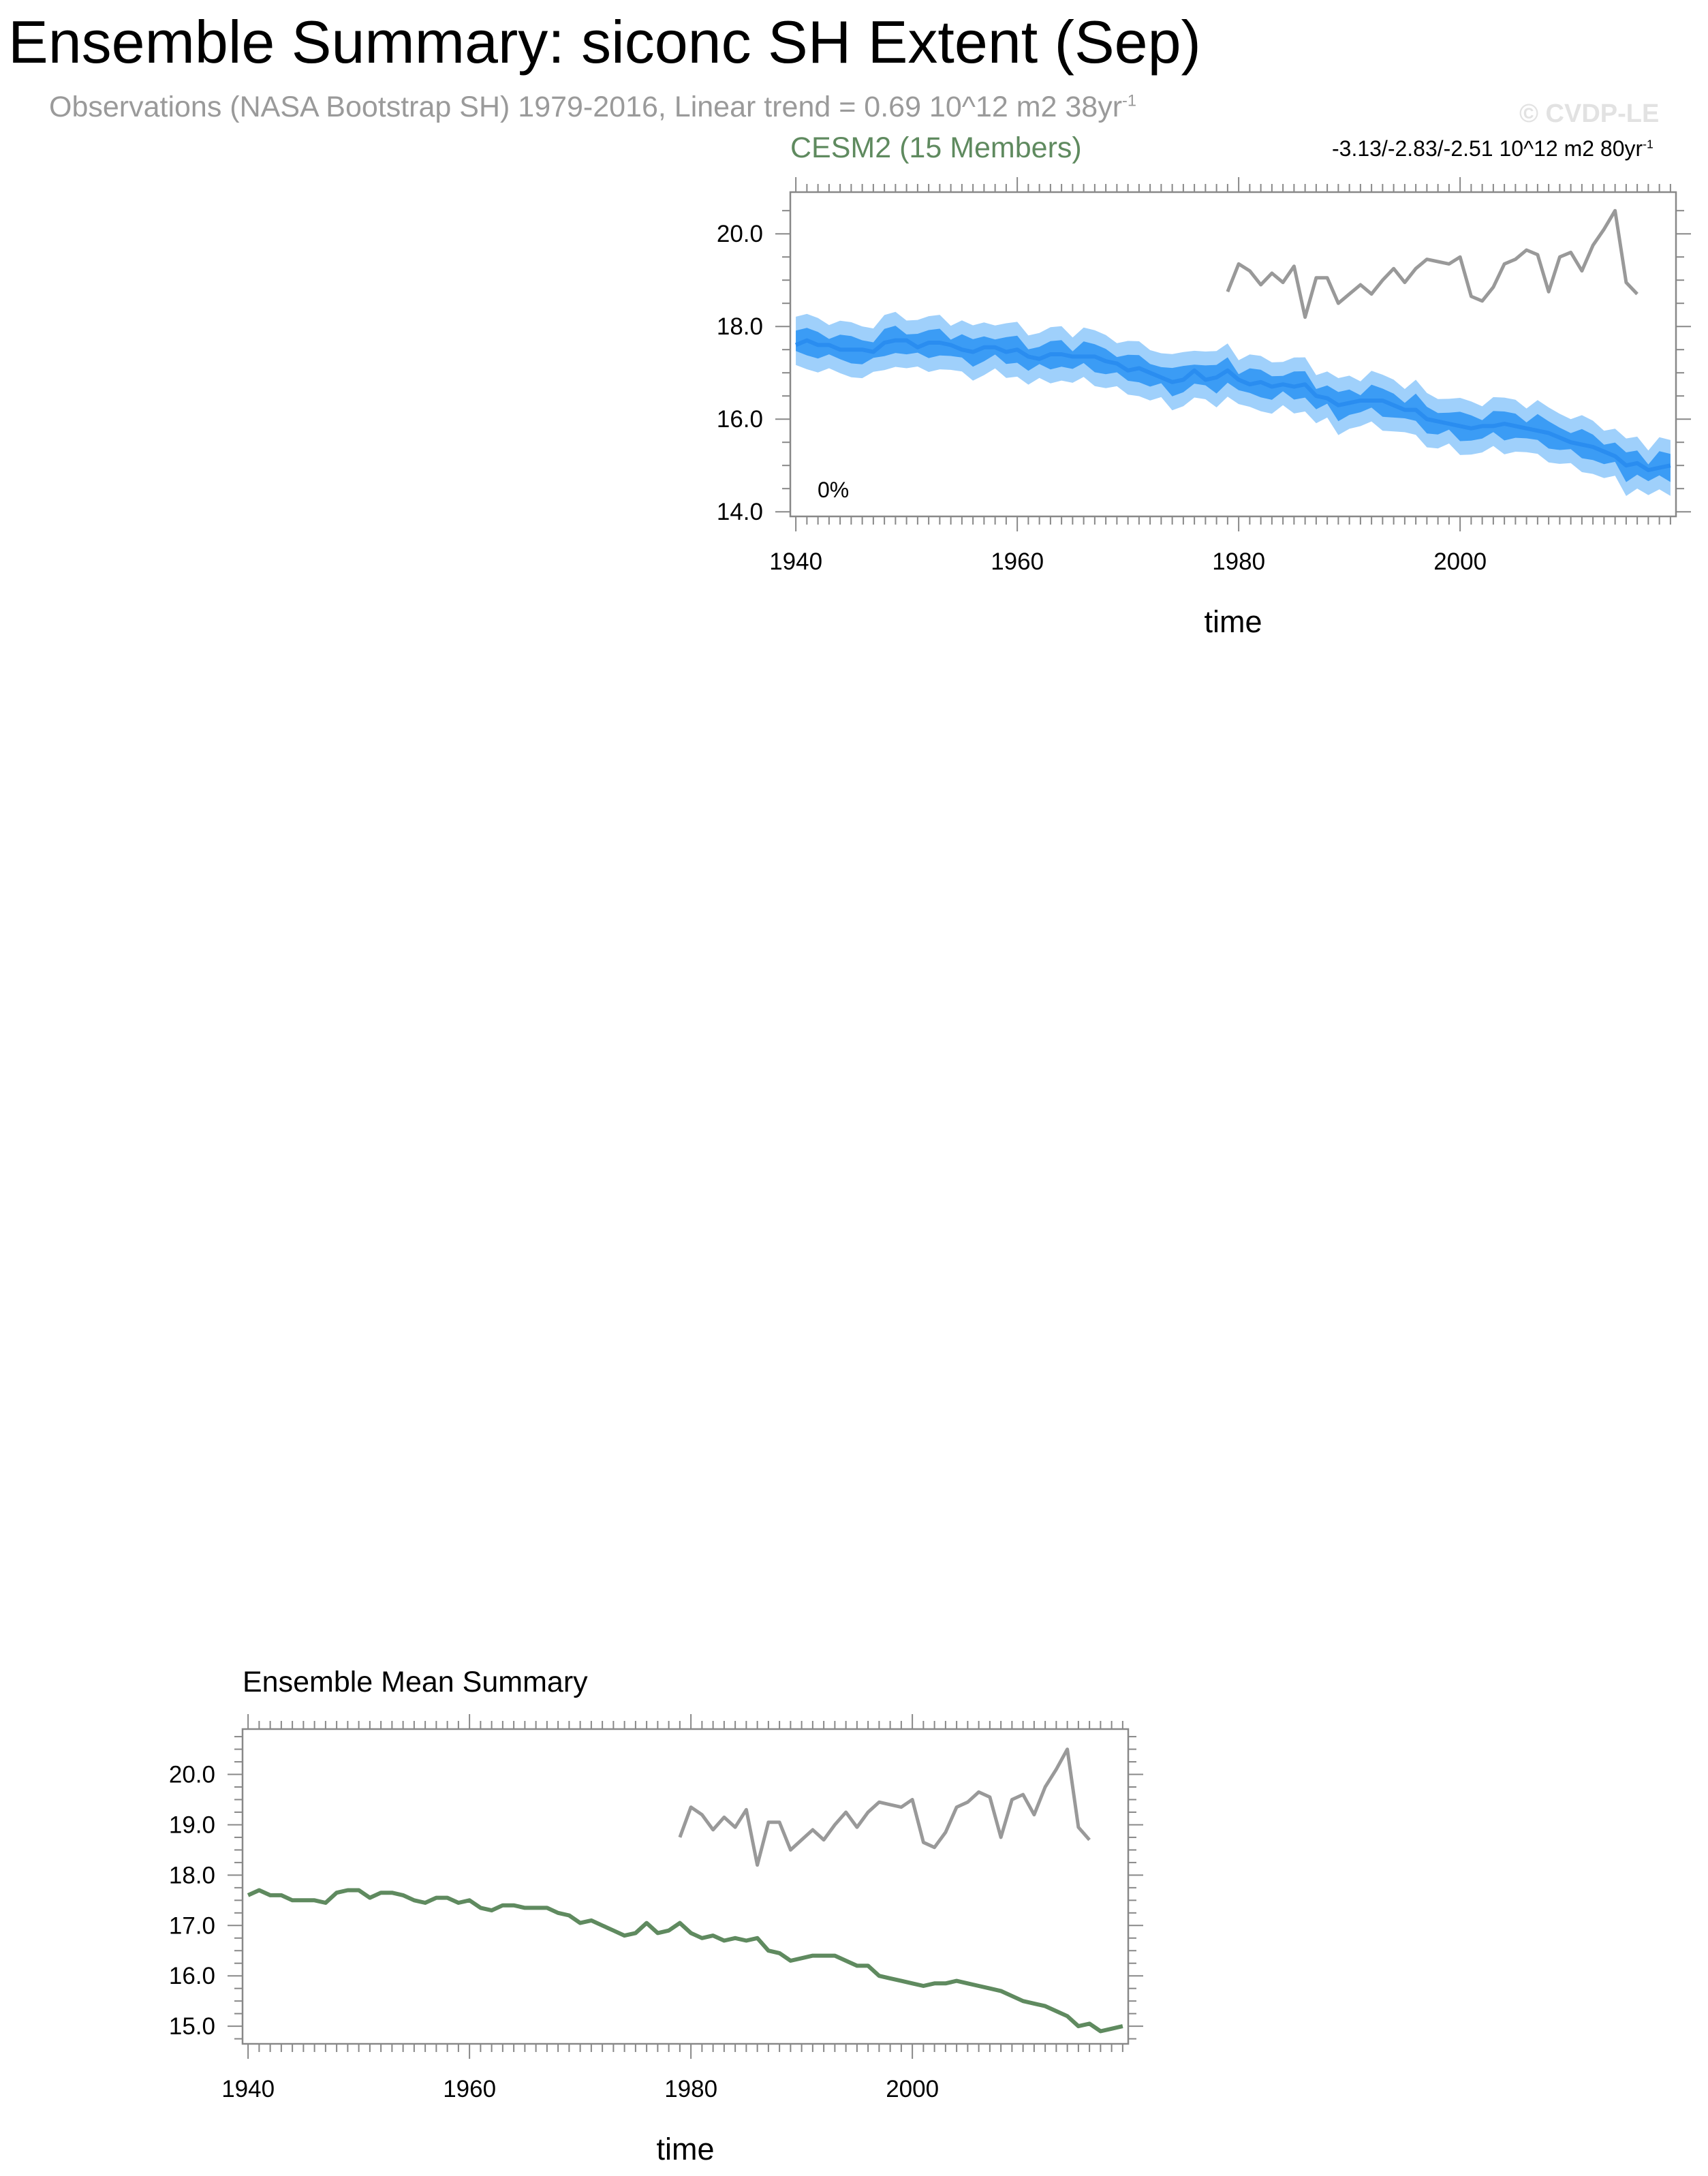  What do you see at coordinates (740, 512) in the screenshot?
I see `y-tick-label: 14.0` at bounding box center [740, 512].